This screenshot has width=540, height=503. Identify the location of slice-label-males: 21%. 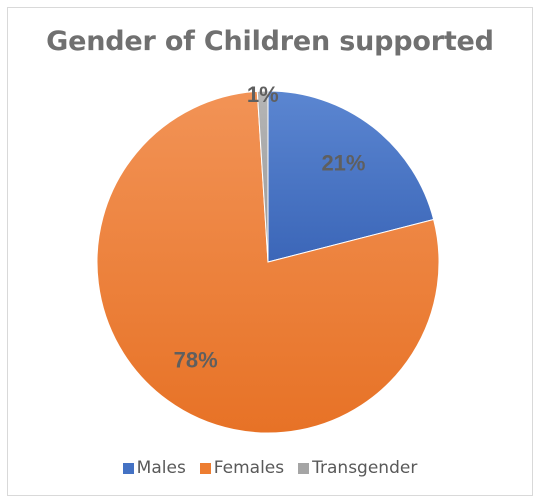
(343, 163).